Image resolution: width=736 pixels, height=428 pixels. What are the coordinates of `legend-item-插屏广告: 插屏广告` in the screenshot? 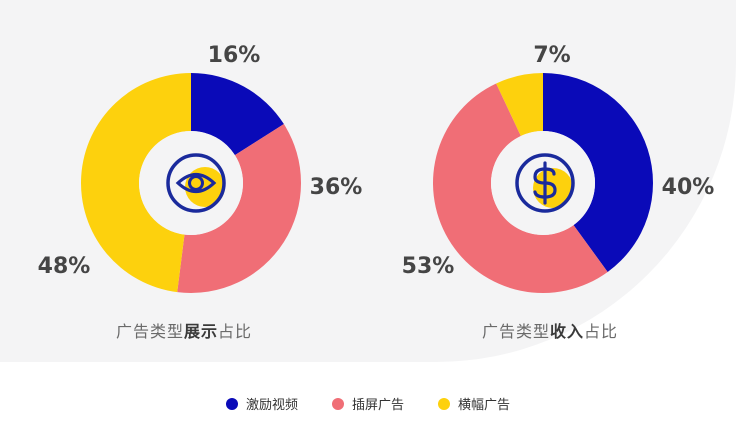 It's located at (367, 403).